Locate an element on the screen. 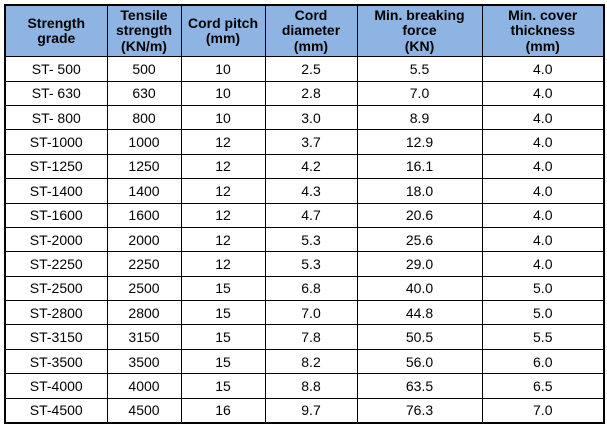 Image resolution: width=607 pixels, height=427 pixels. table-cell: 20.6 is located at coordinates (419, 215).